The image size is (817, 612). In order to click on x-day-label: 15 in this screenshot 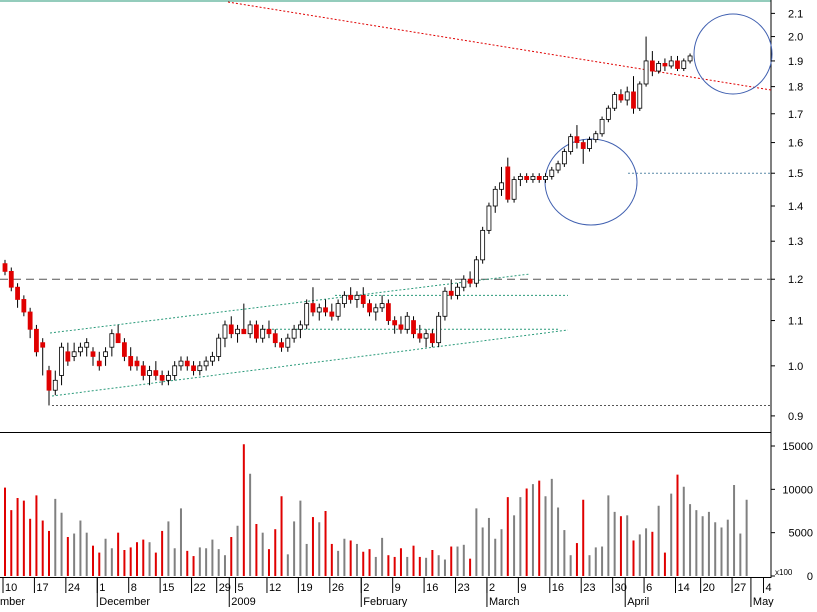, I will do `click(168, 588)`.